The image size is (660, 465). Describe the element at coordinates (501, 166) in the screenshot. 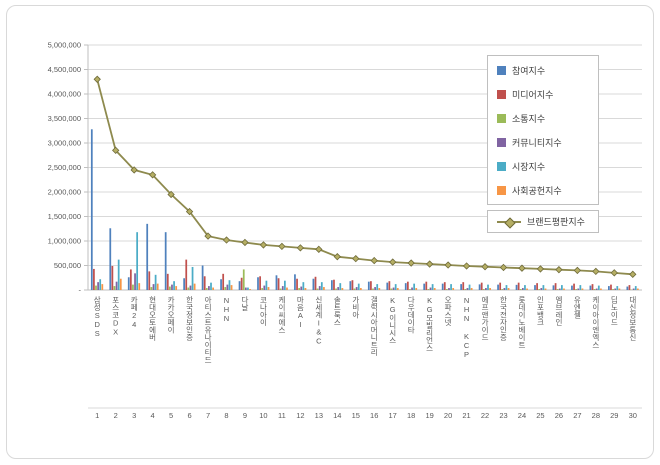

I see `legend-swatch-market-icon` at that location.